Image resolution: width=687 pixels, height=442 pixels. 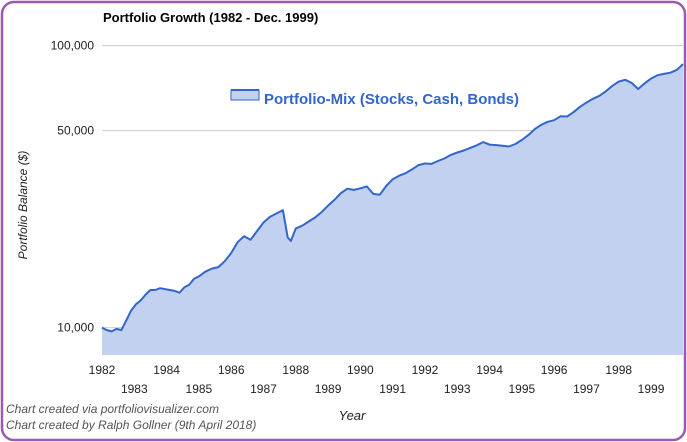 What do you see at coordinates (102, 370) in the screenshot?
I see `x-tick-label: 1982` at bounding box center [102, 370].